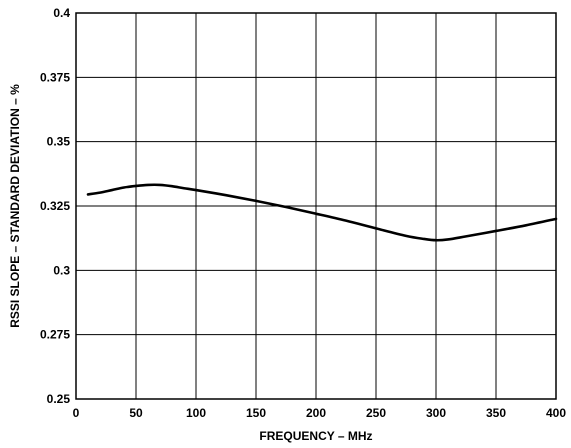 The width and height of the screenshot is (571, 448). I want to click on x-tick-label: 50, so click(136, 413).